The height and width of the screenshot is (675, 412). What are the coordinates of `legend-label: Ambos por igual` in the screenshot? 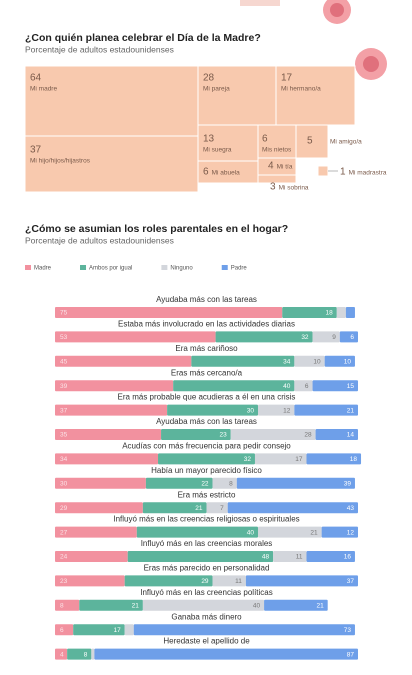 It's located at (110, 269).